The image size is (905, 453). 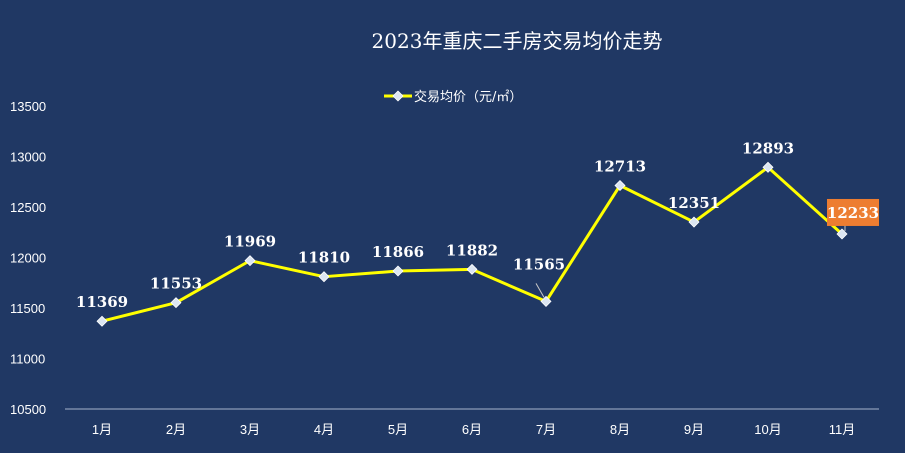 What do you see at coordinates (176, 284) in the screenshot?
I see `data-label: 11553` at bounding box center [176, 284].